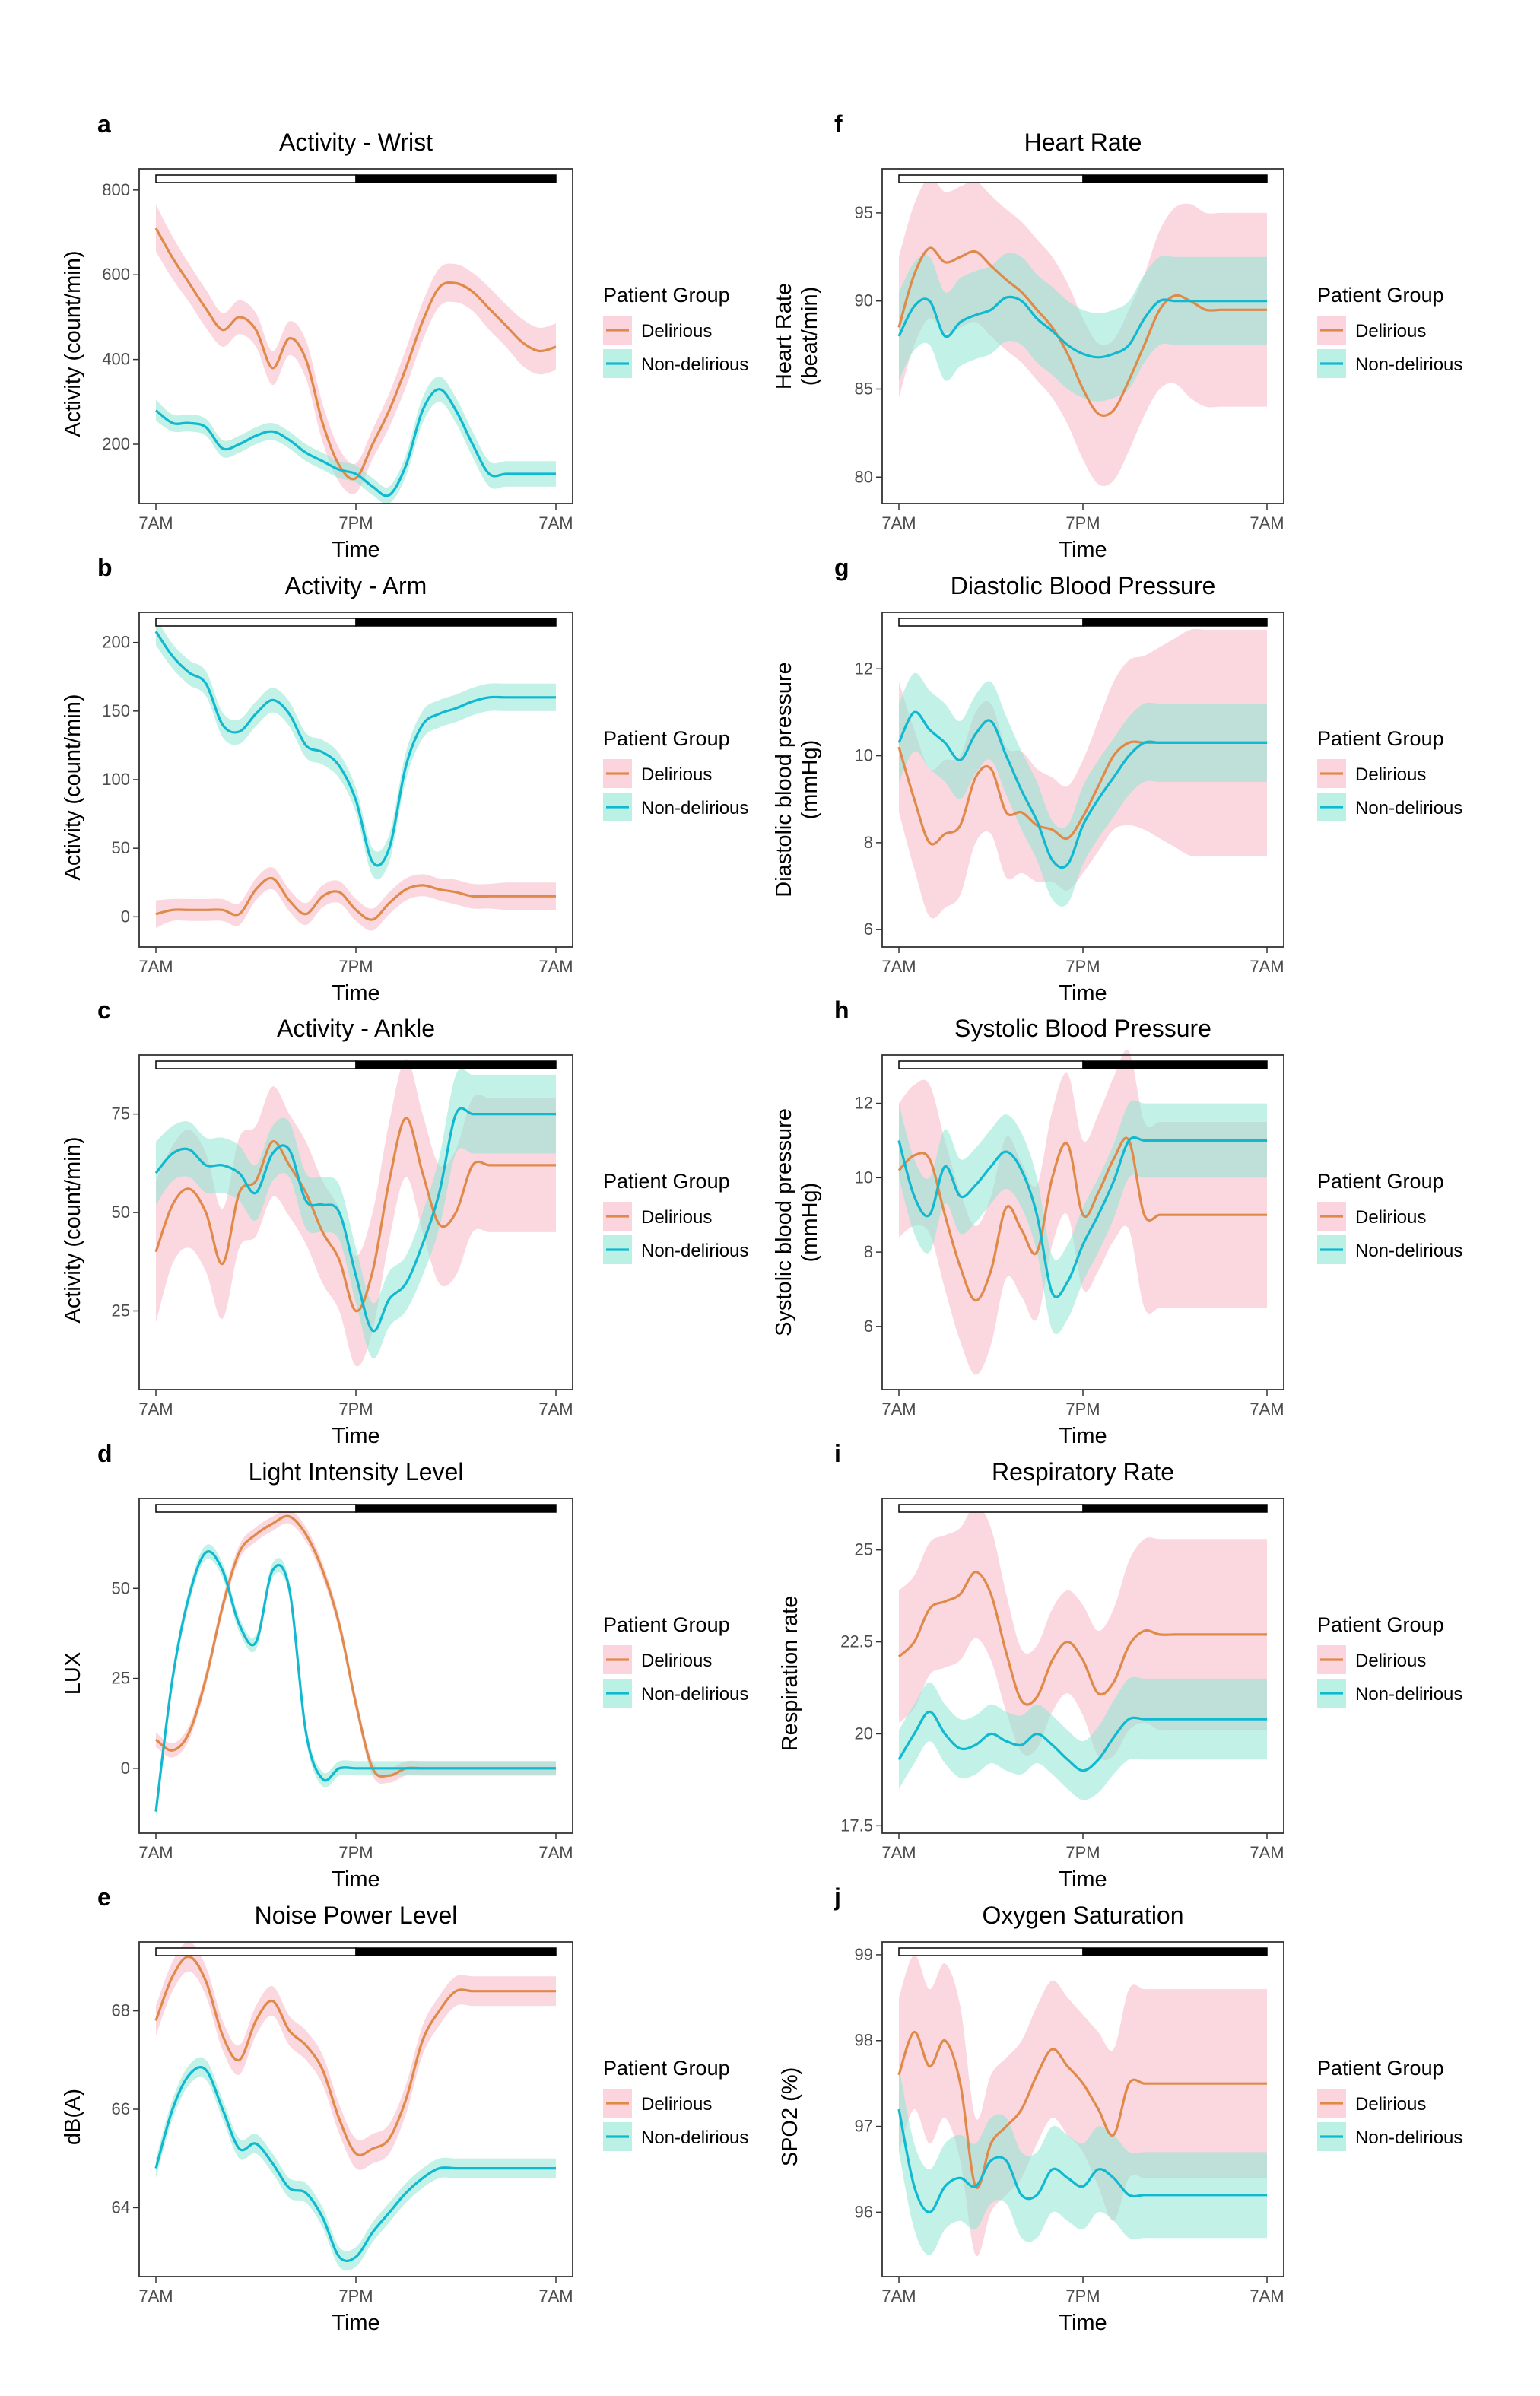  I want to click on y-tick-label: 75, so click(121, 1114).